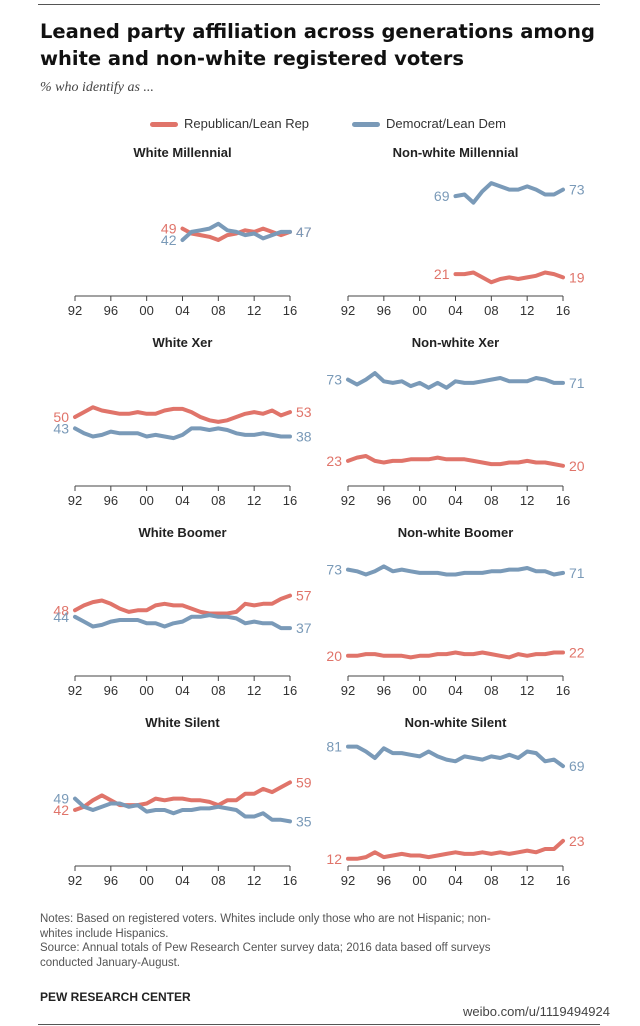 The image size is (640, 1026). What do you see at coordinates (61, 428) in the screenshot?
I see `series-start-value-label: 43` at bounding box center [61, 428].